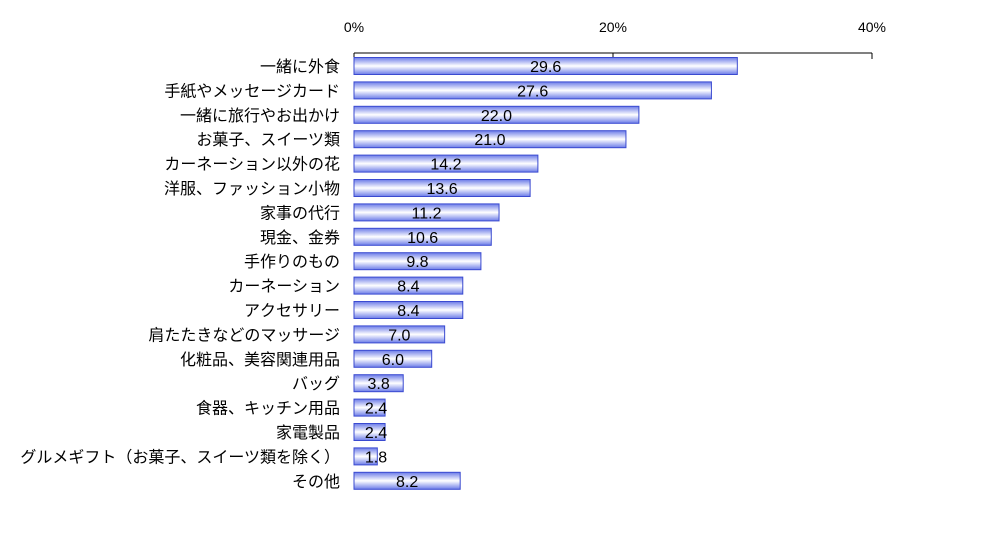 The width and height of the screenshot is (1002, 535). I want to click on value-label: 9.8, so click(417, 262).